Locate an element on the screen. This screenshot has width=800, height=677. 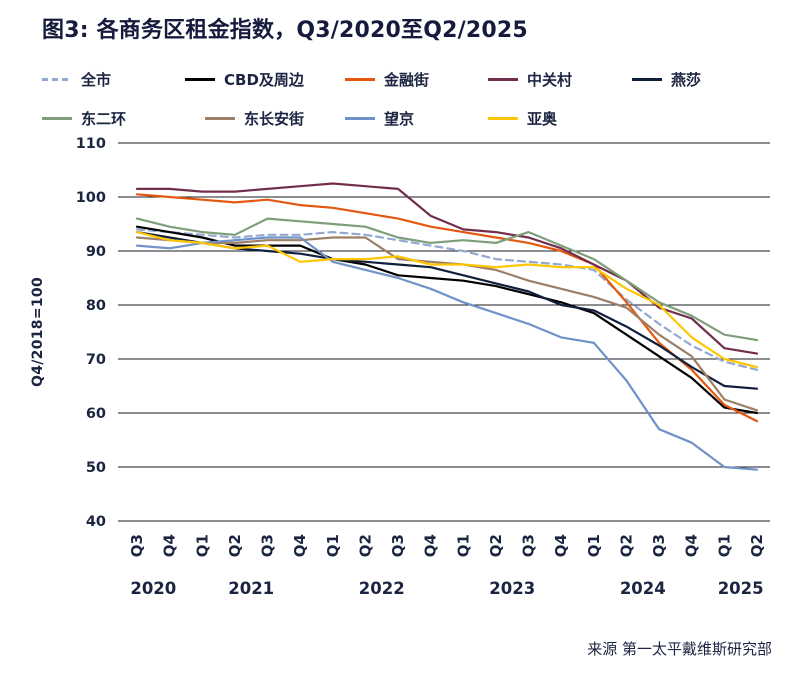
legend-item-dongchanganjie: 东长安街 is located at coordinates (275, 118).